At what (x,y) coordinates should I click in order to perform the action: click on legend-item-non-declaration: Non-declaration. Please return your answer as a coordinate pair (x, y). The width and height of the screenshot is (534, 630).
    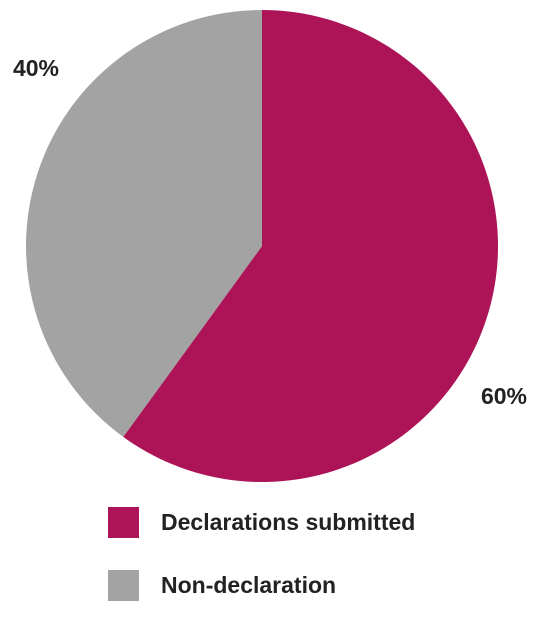
    Looking at the image, I should click on (261, 585).